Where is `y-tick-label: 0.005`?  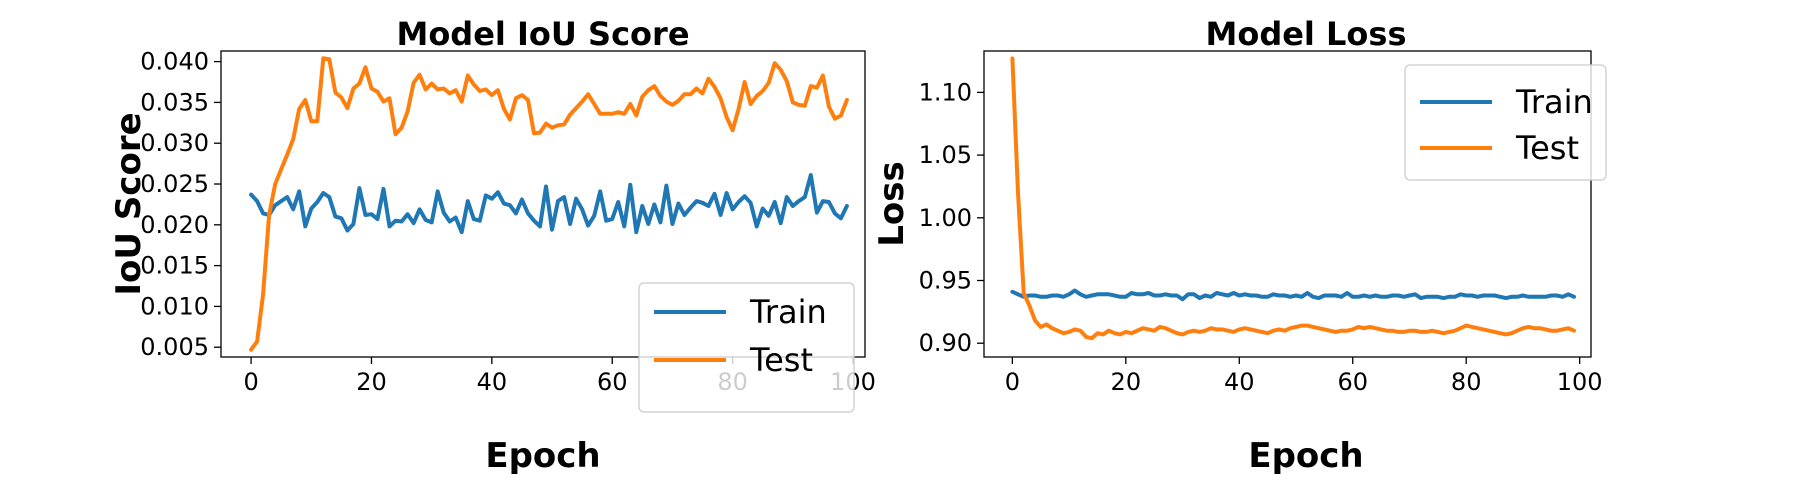 y-tick-label: 0.005 is located at coordinates (174, 347).